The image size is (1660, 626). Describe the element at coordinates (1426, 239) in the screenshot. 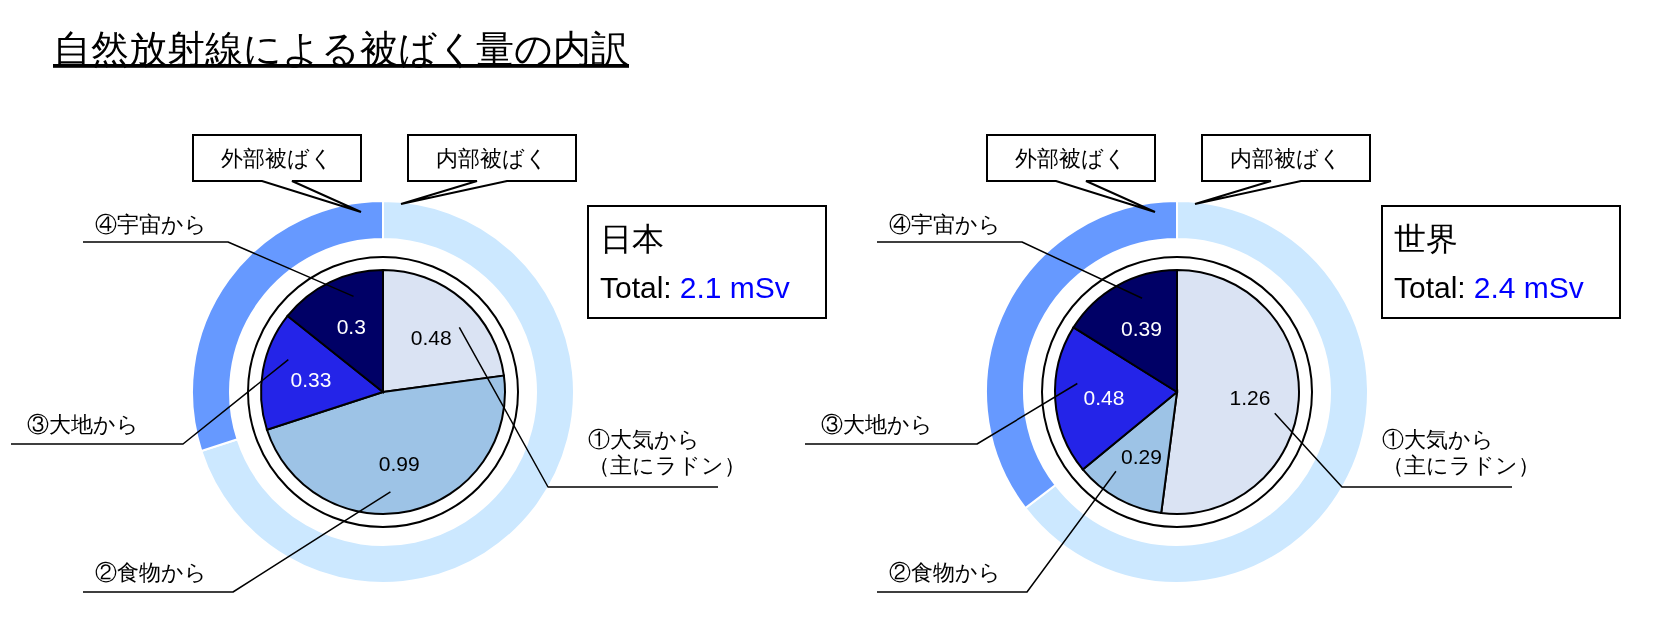

I see `chart-subtitle: 世界` at that location.